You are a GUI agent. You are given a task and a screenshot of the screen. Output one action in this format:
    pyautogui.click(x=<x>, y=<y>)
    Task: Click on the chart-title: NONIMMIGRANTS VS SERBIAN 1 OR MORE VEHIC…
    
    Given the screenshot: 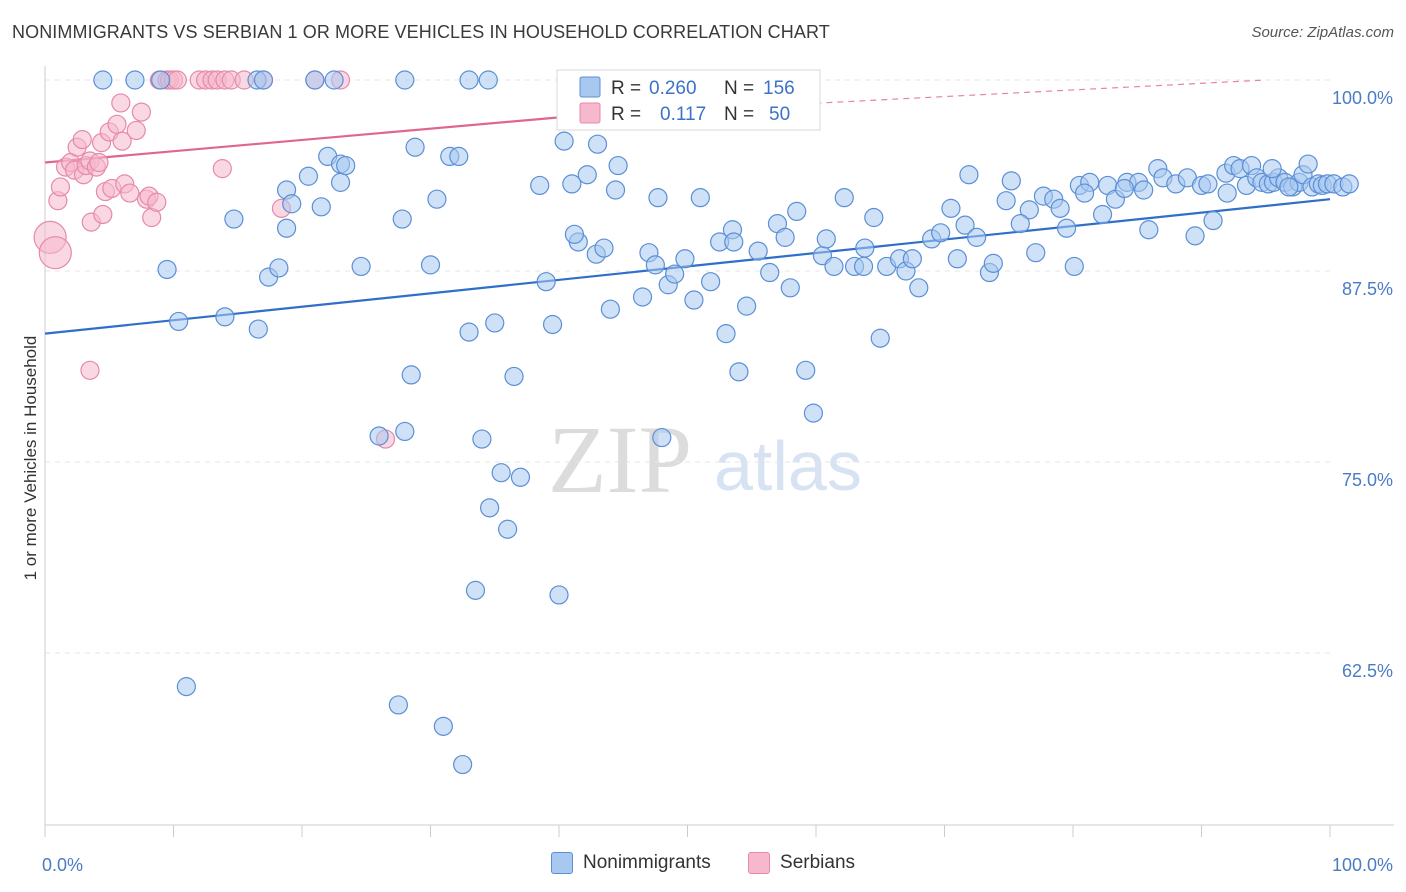 What is the action you would take?
    pyautogui.click(x=421, y=32)
    